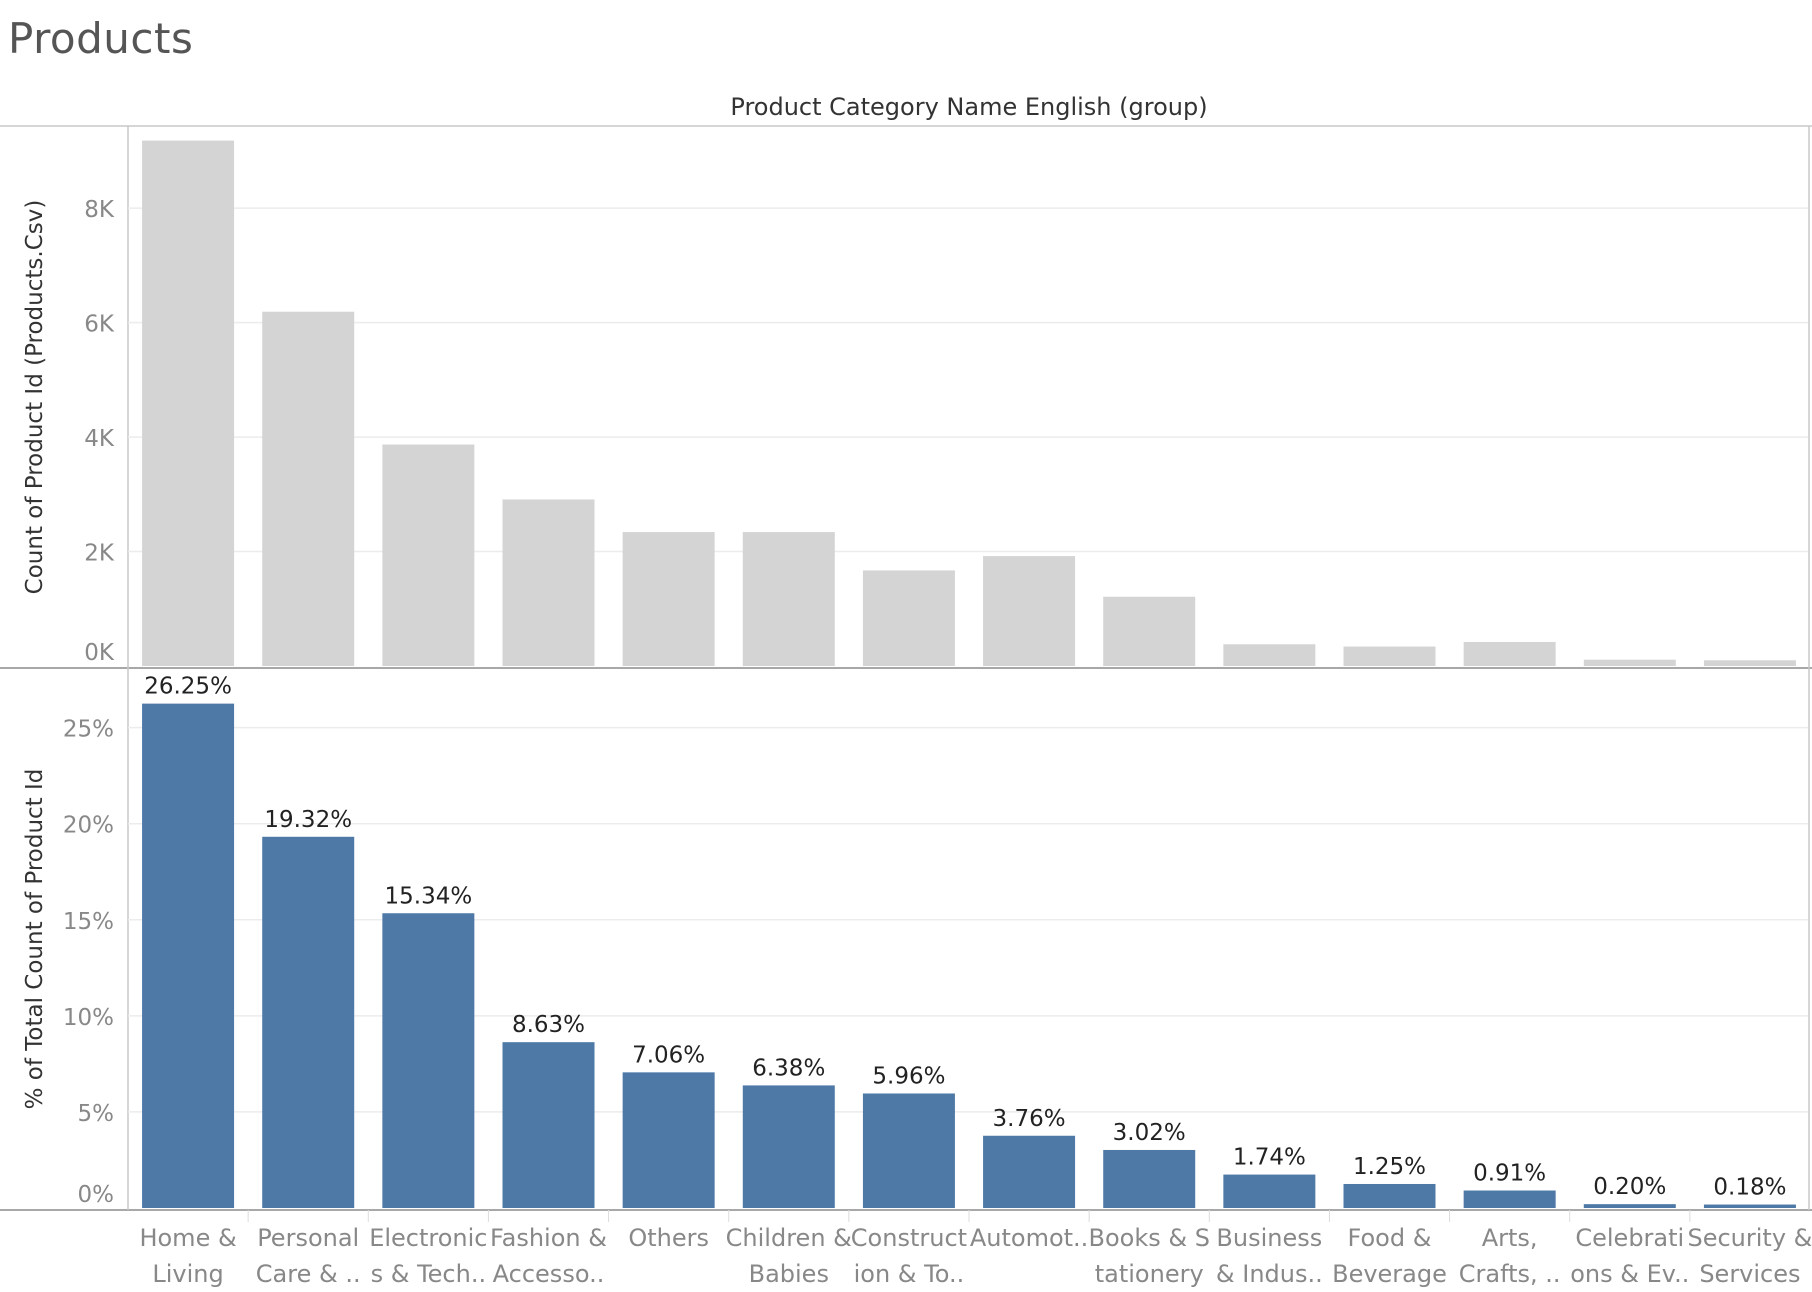 The width and height of the screenshot is (1812, 1292). Describe the element at coordinates (668, 1055) in the screenshot. I see `data-label: 7.06%` at that location.